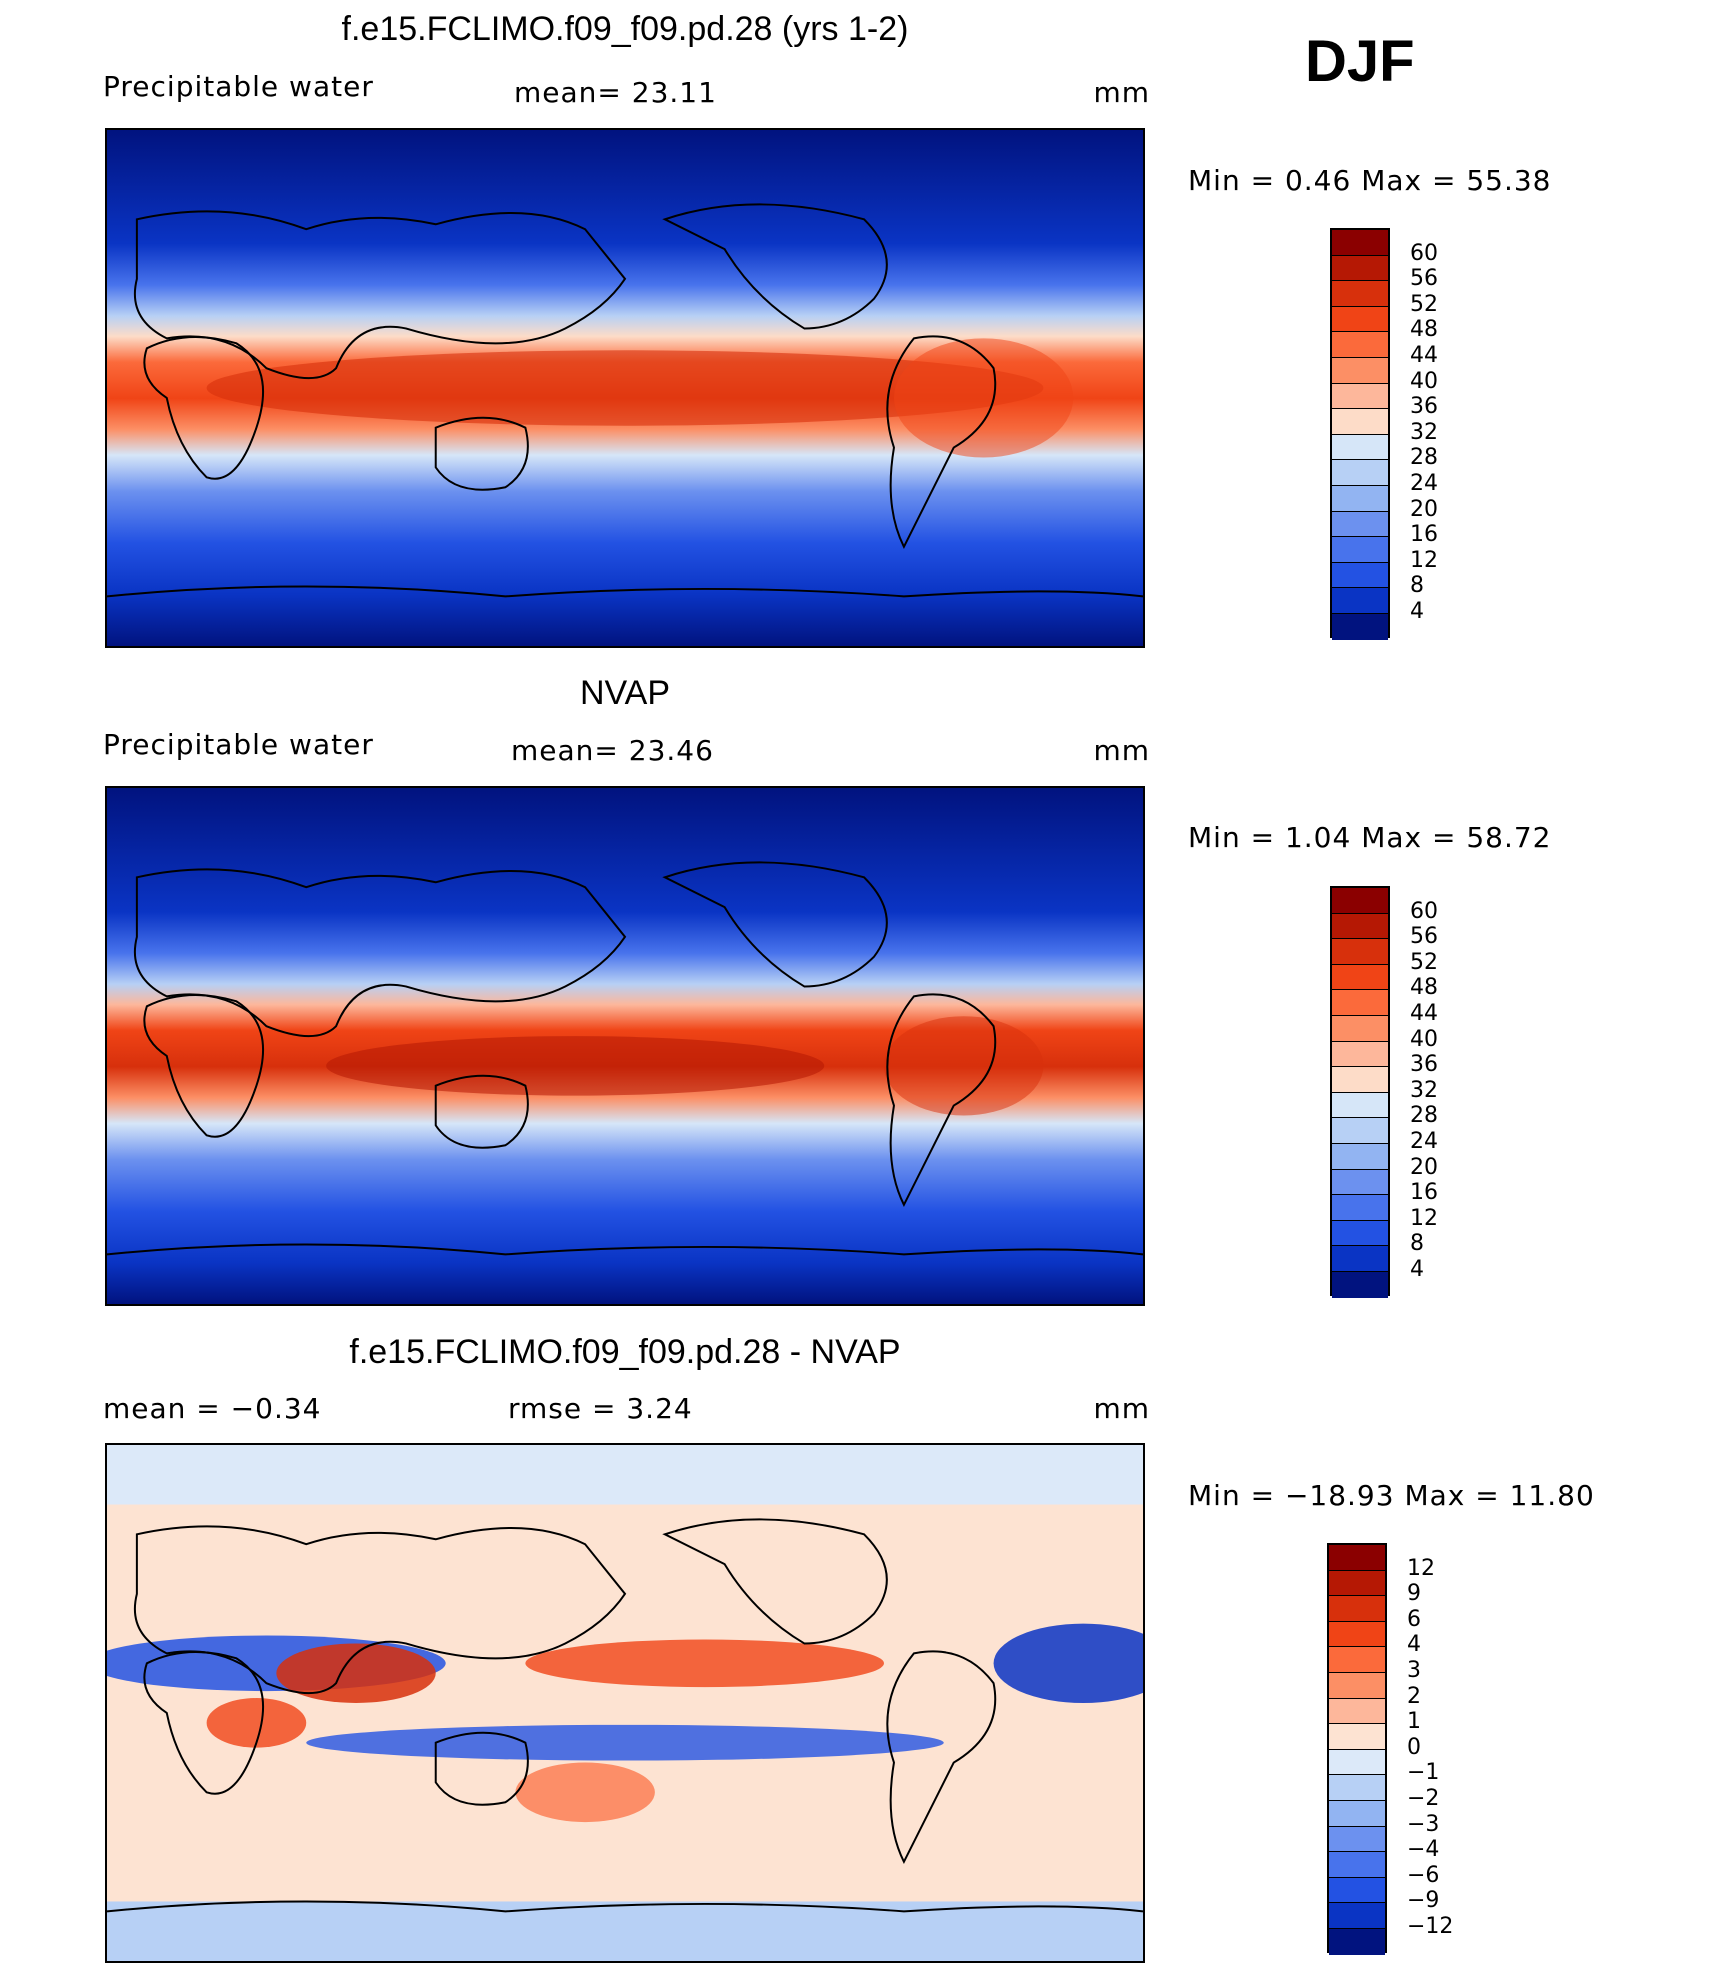 This screenshot has height=1969, width=1710. I want to click on panel-1-minmax: Min = 0.46 Max = 55.38, so click(1370, 180).